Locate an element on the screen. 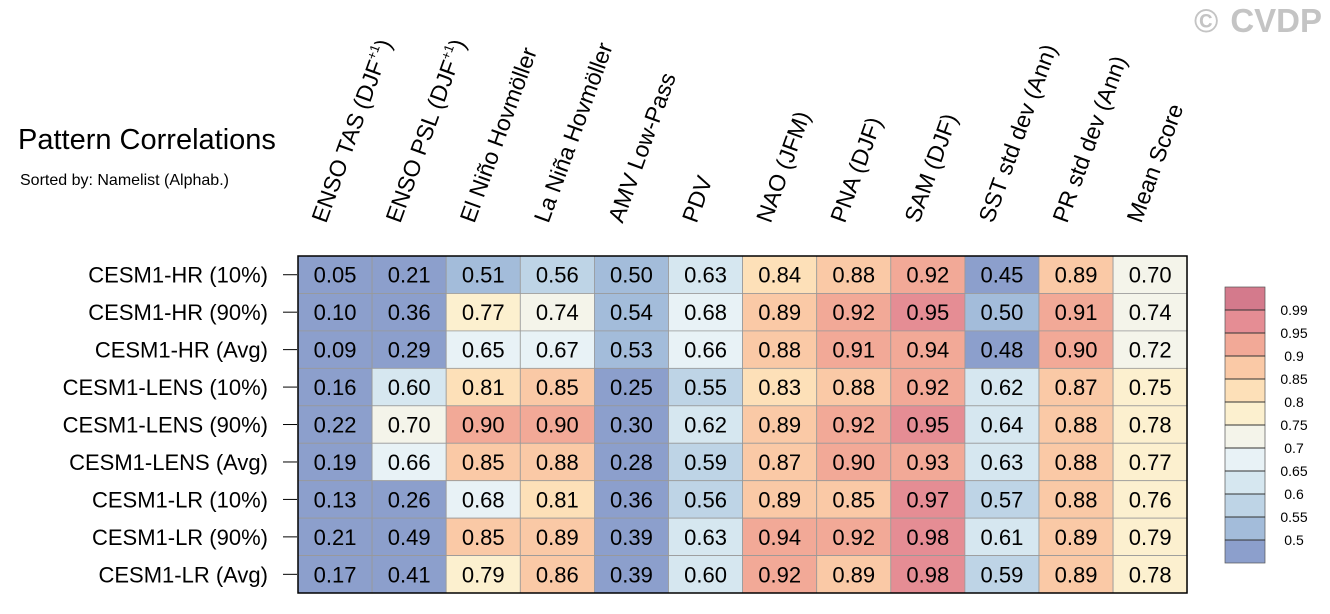 Image resolution: width=1330 pixels, height=614 pixels. column-label-superscript: +1 is located at coordinates (447, 51).